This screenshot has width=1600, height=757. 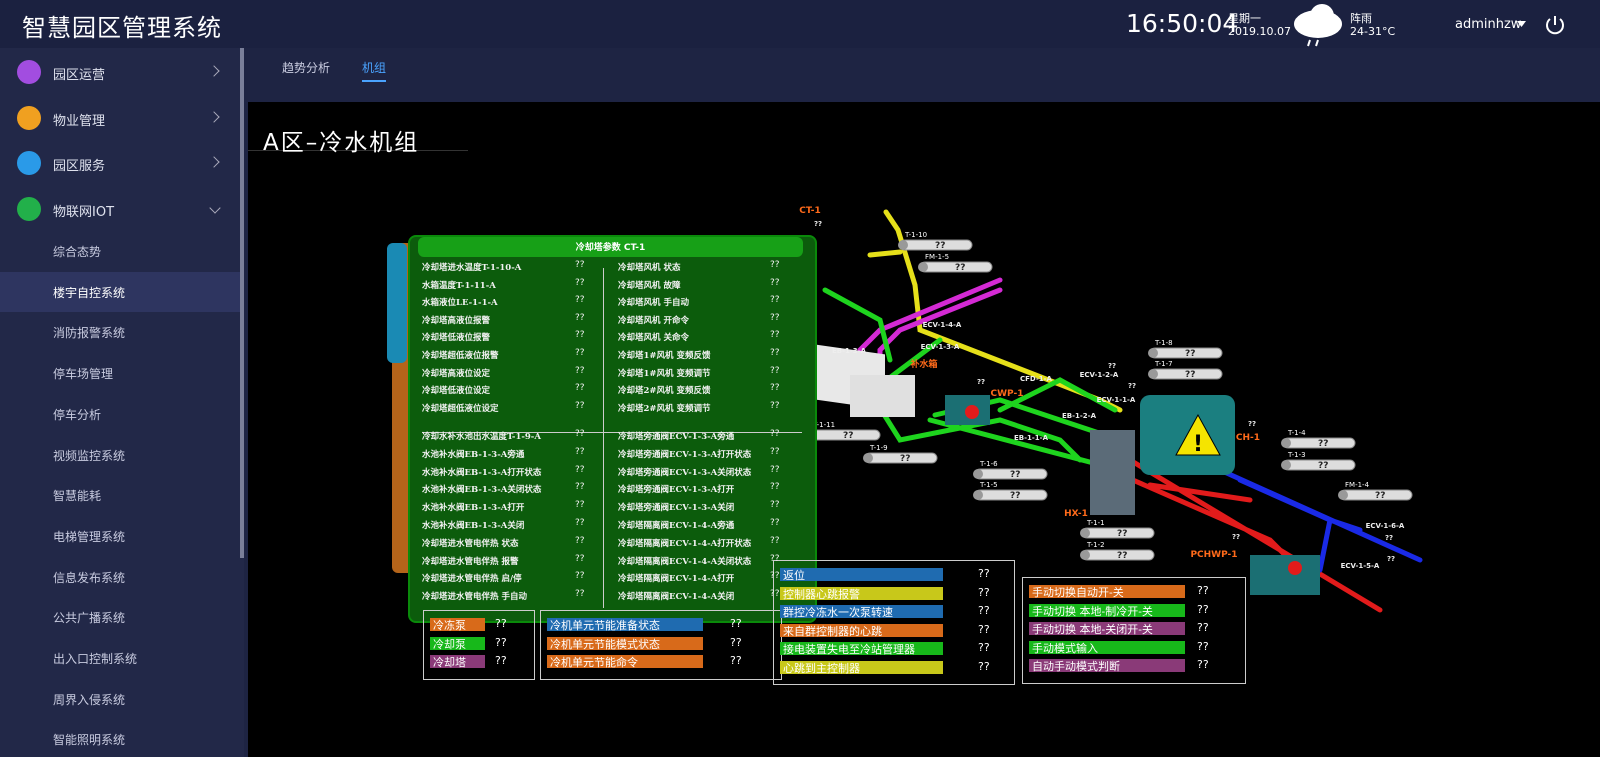 What do you see at coordinates (664, 408) in the screenshot?
I see `param-label: 冷却塔2#风机 变频调节` at bounding box center [664, 408].